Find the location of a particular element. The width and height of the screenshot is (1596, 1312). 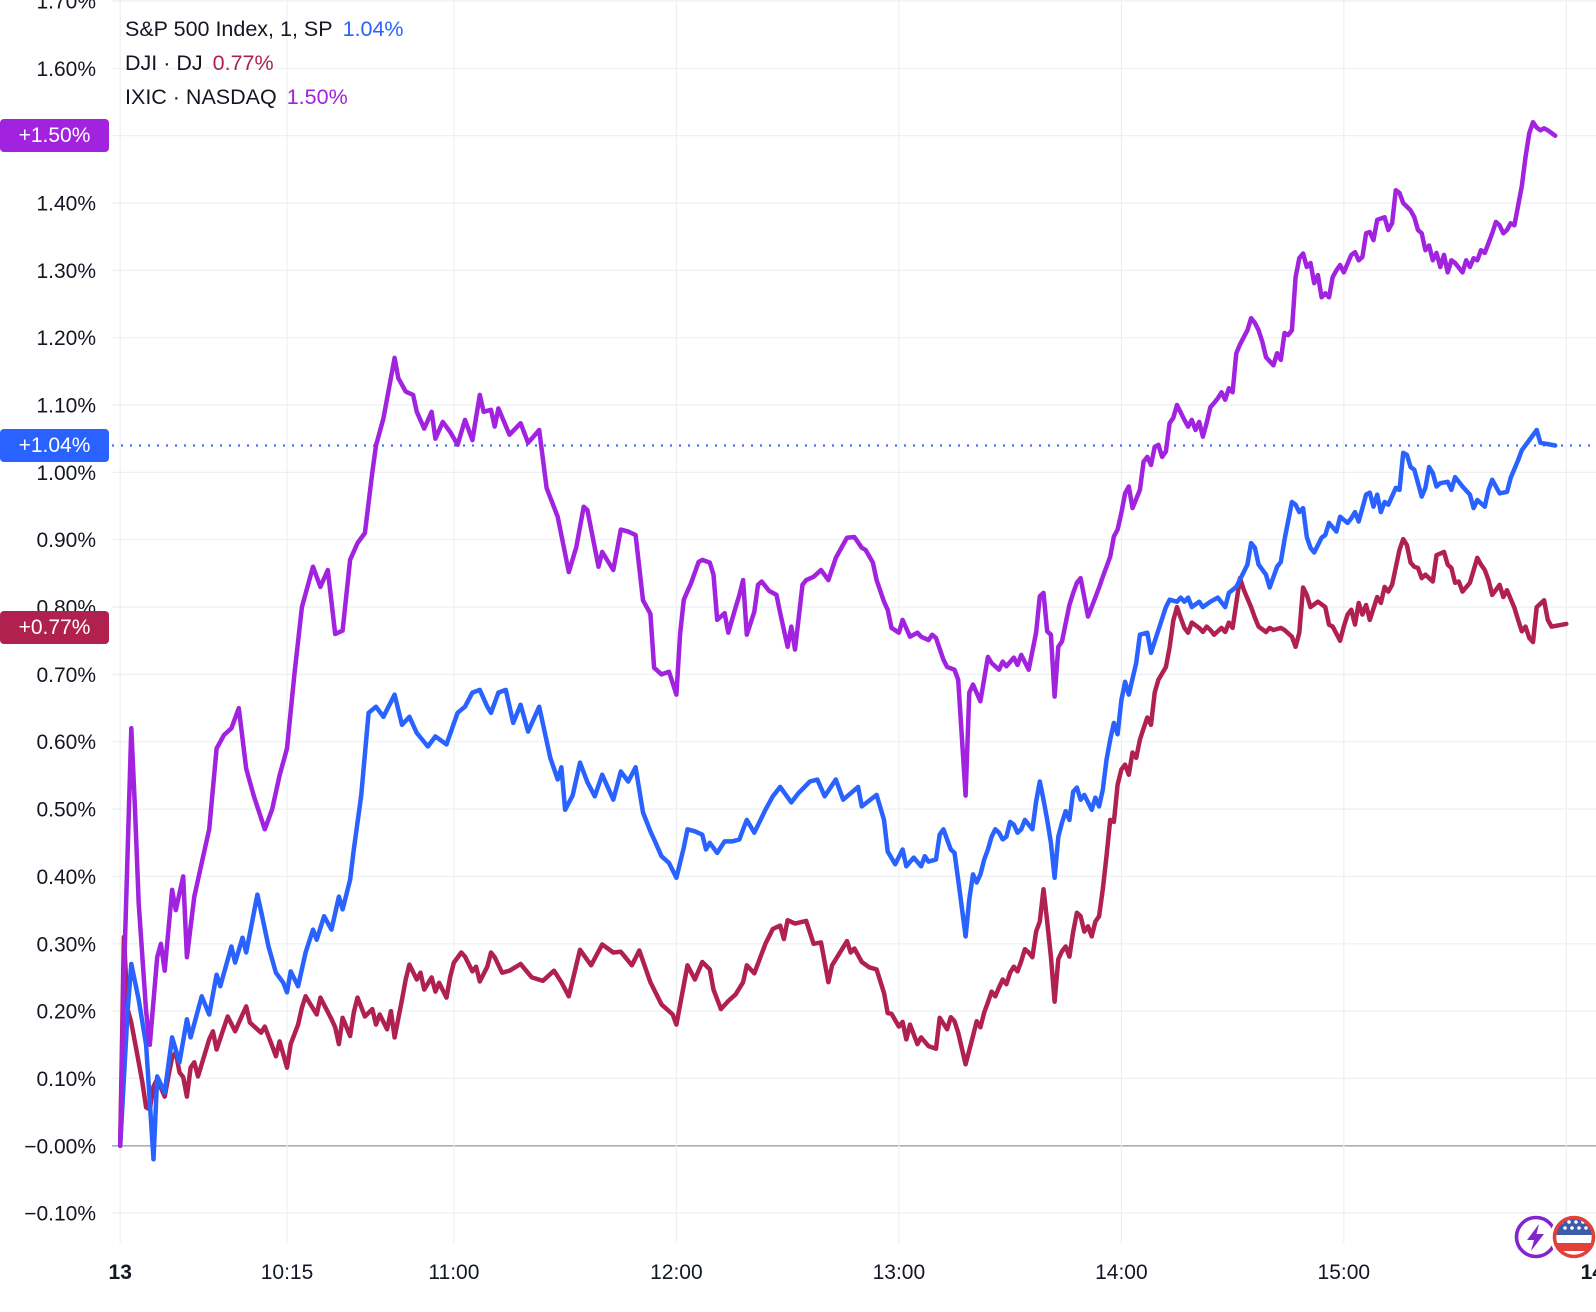

y-axis-label: 1.20% is located at coordinates (66, 338).